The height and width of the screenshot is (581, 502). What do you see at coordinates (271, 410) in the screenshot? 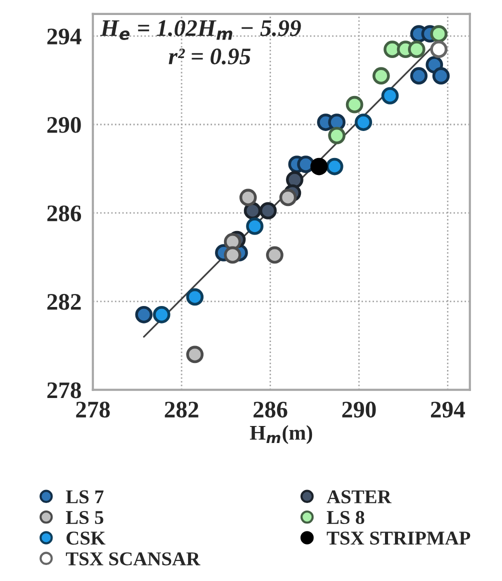
I see `x-tick-label: 286` at bounding box center [271, 410].